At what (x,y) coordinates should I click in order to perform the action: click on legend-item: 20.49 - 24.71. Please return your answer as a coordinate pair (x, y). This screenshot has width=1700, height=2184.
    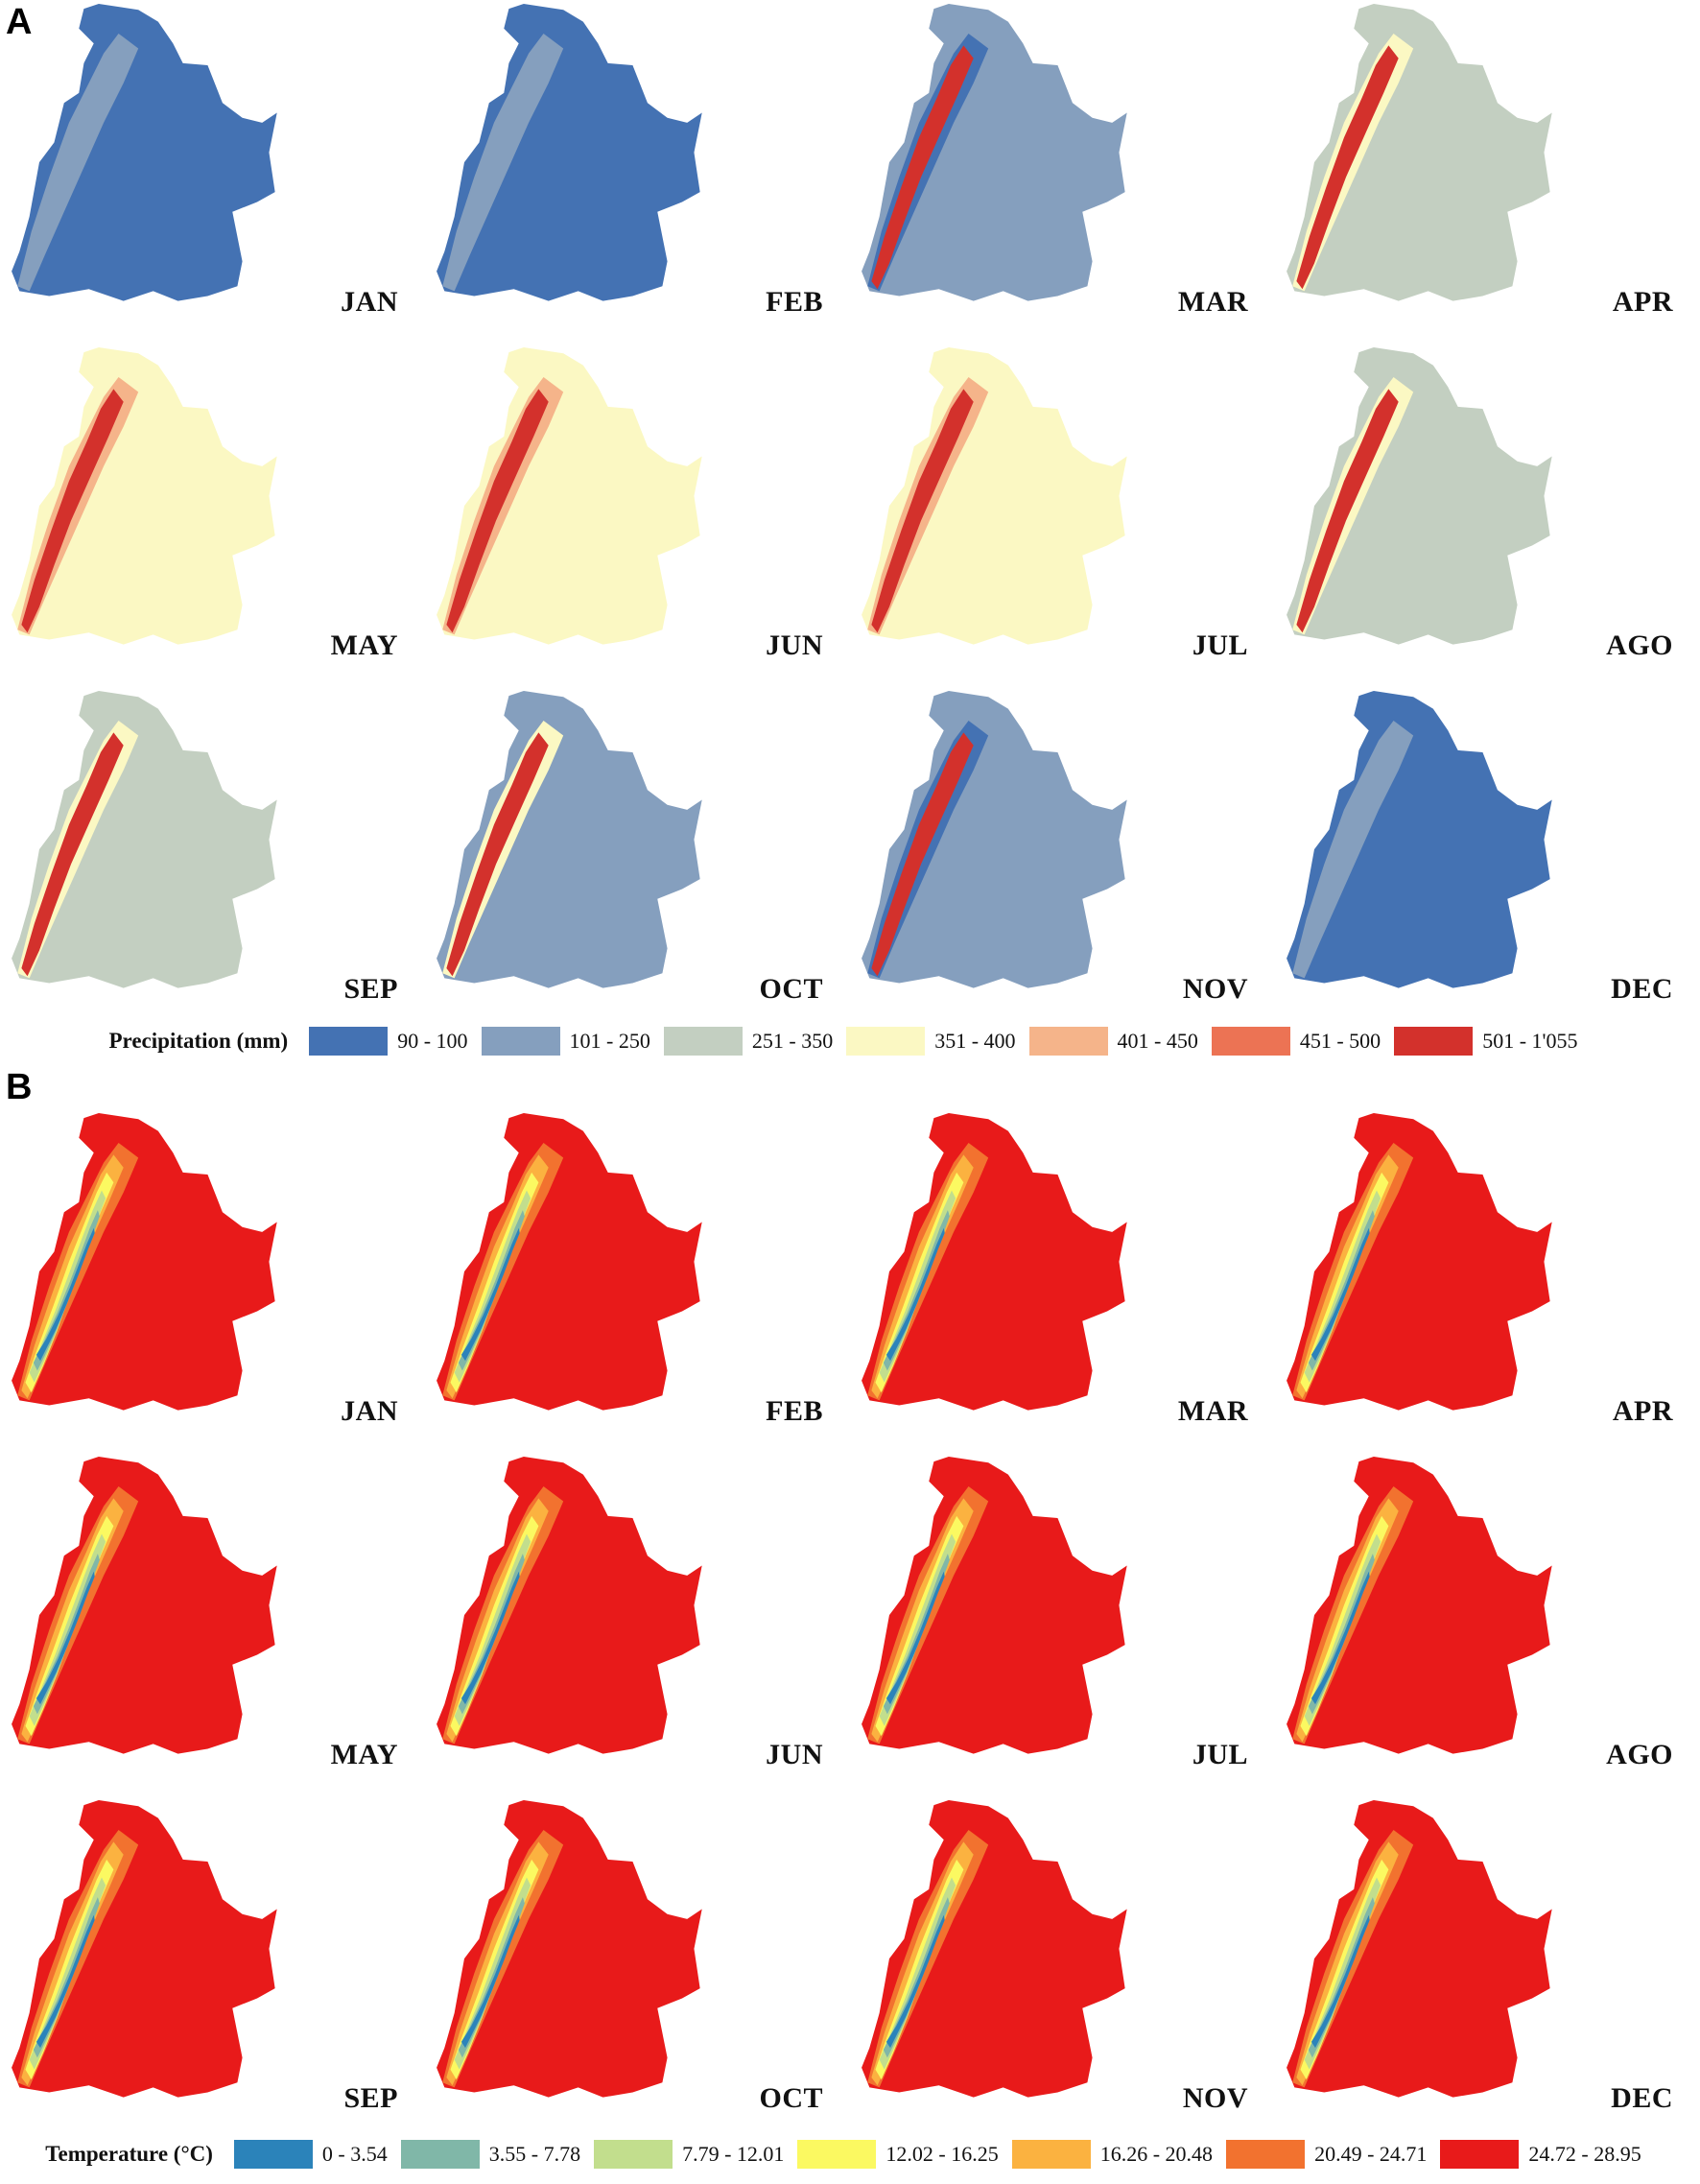
    Looking at the image, I should click on (1326, 2155).